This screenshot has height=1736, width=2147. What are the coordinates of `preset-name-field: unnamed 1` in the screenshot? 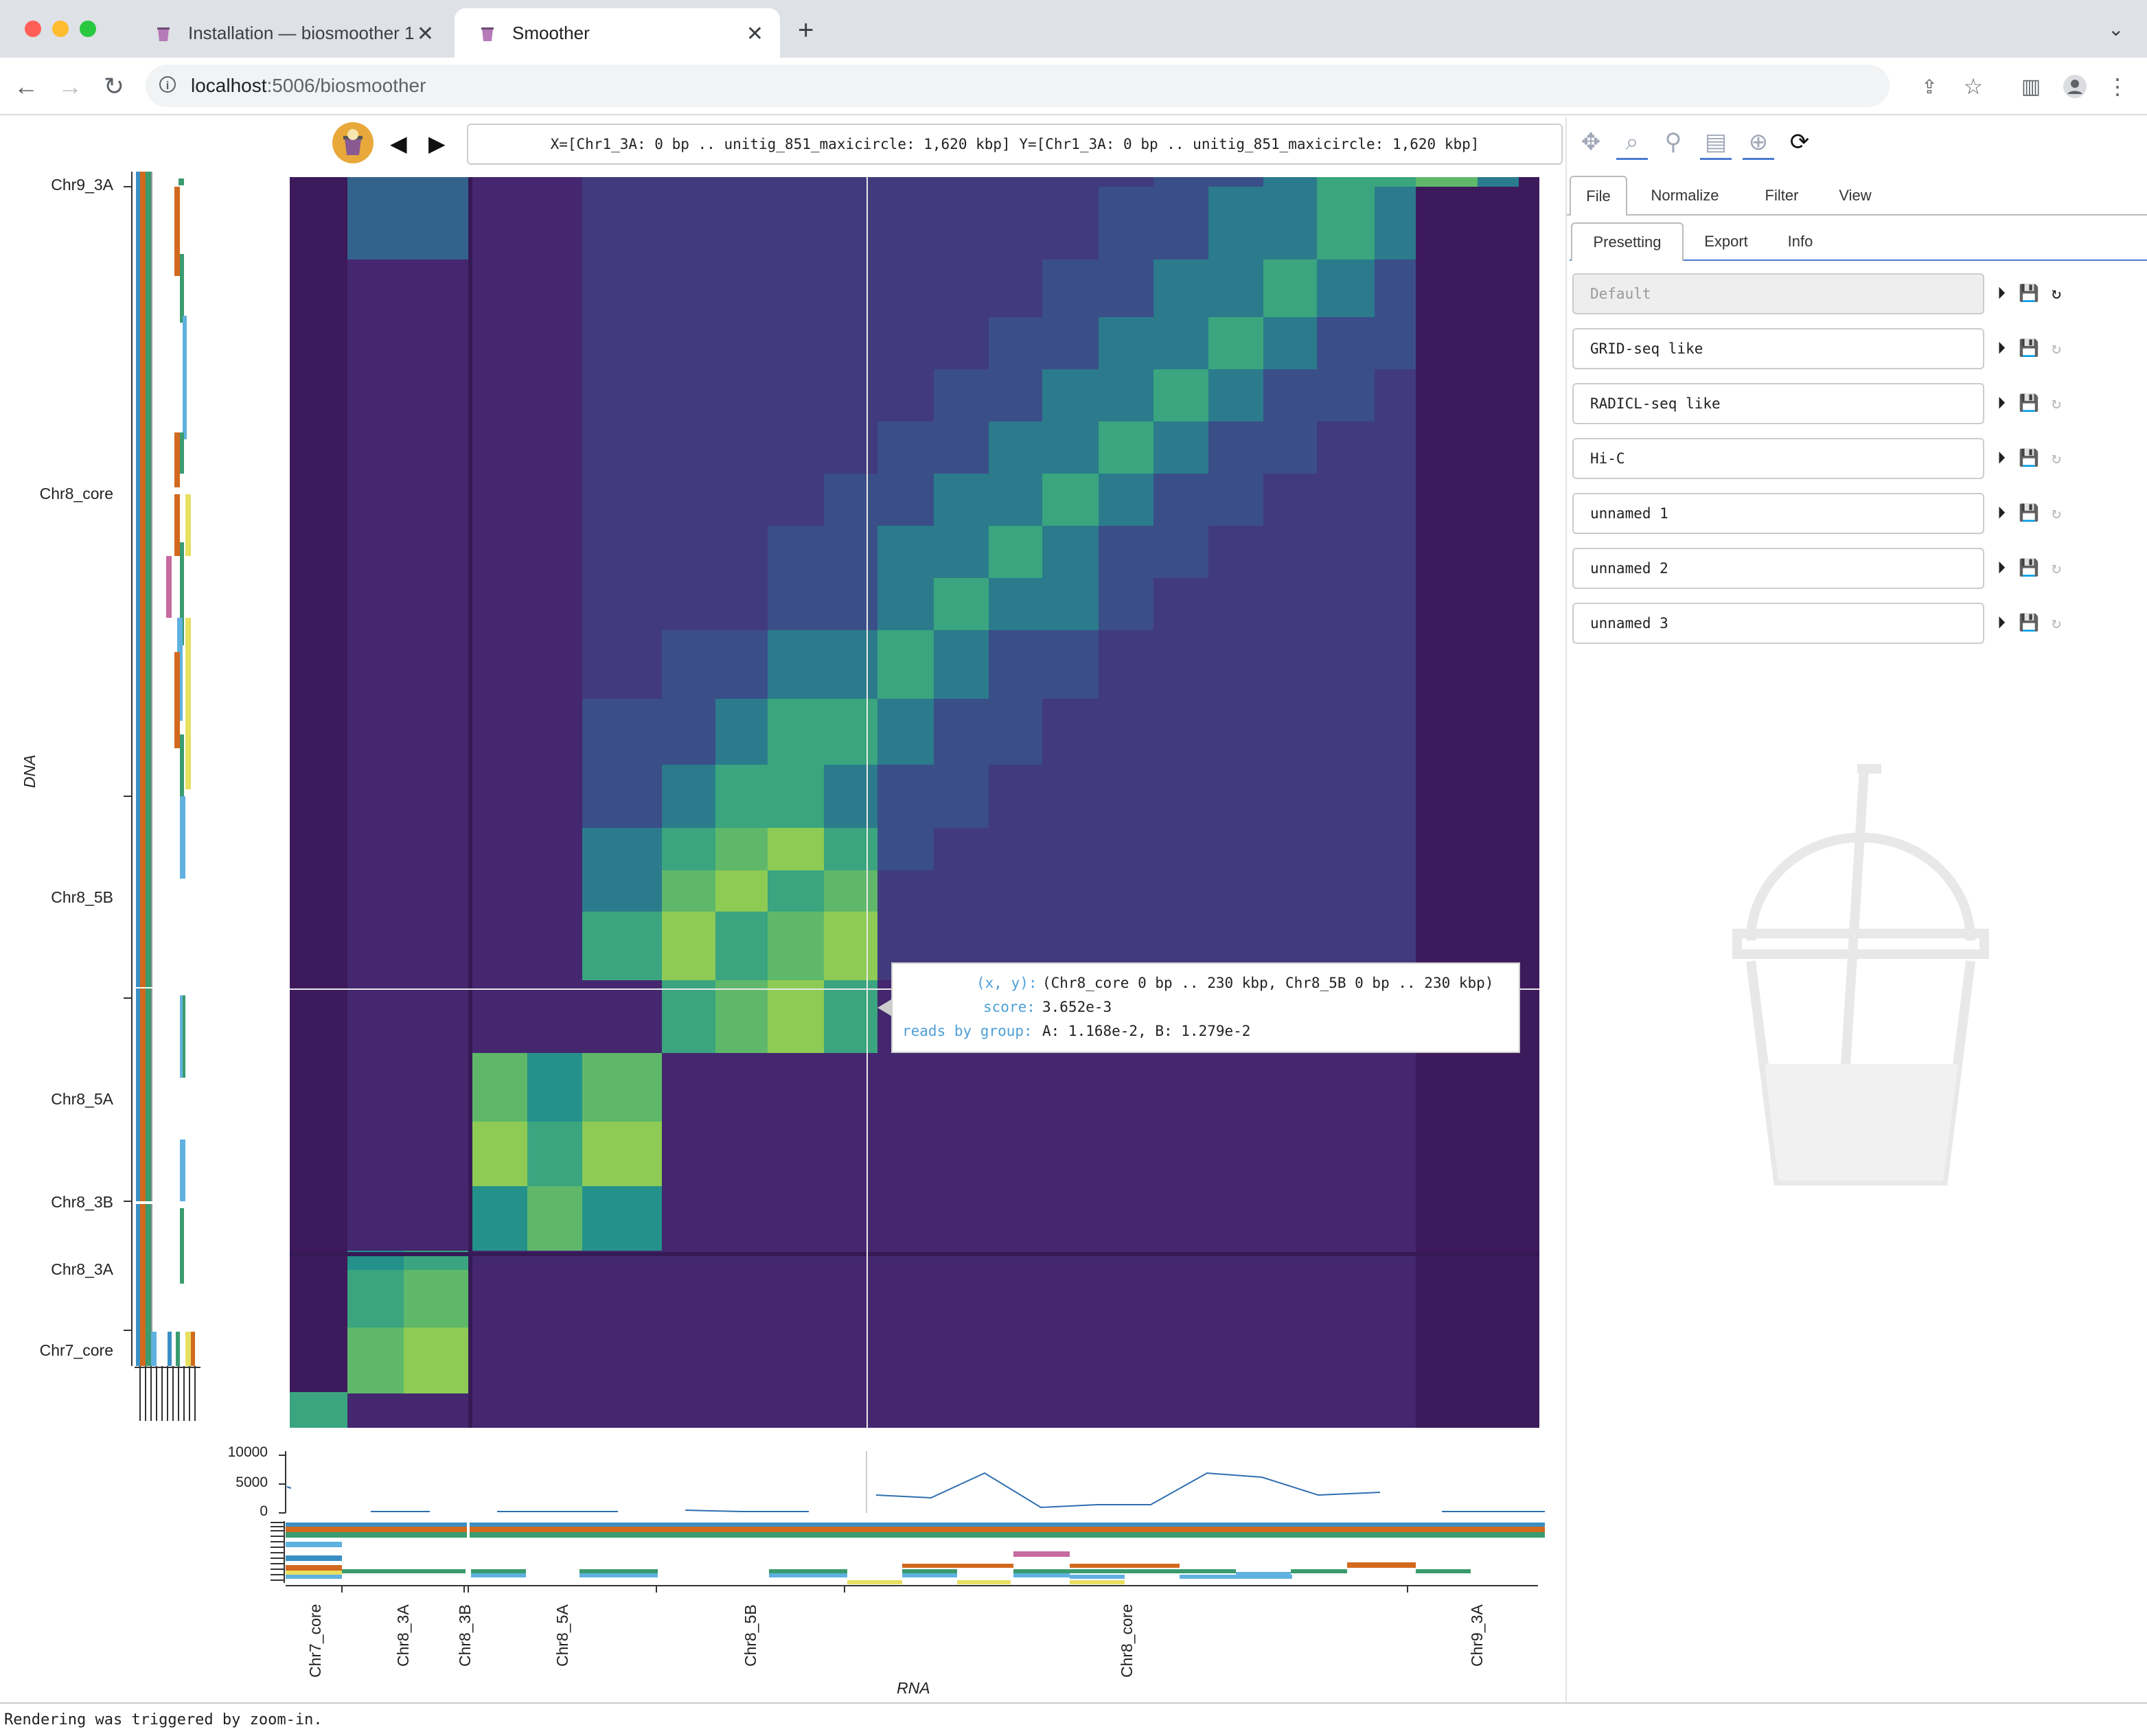 It's located at (1778, 513).